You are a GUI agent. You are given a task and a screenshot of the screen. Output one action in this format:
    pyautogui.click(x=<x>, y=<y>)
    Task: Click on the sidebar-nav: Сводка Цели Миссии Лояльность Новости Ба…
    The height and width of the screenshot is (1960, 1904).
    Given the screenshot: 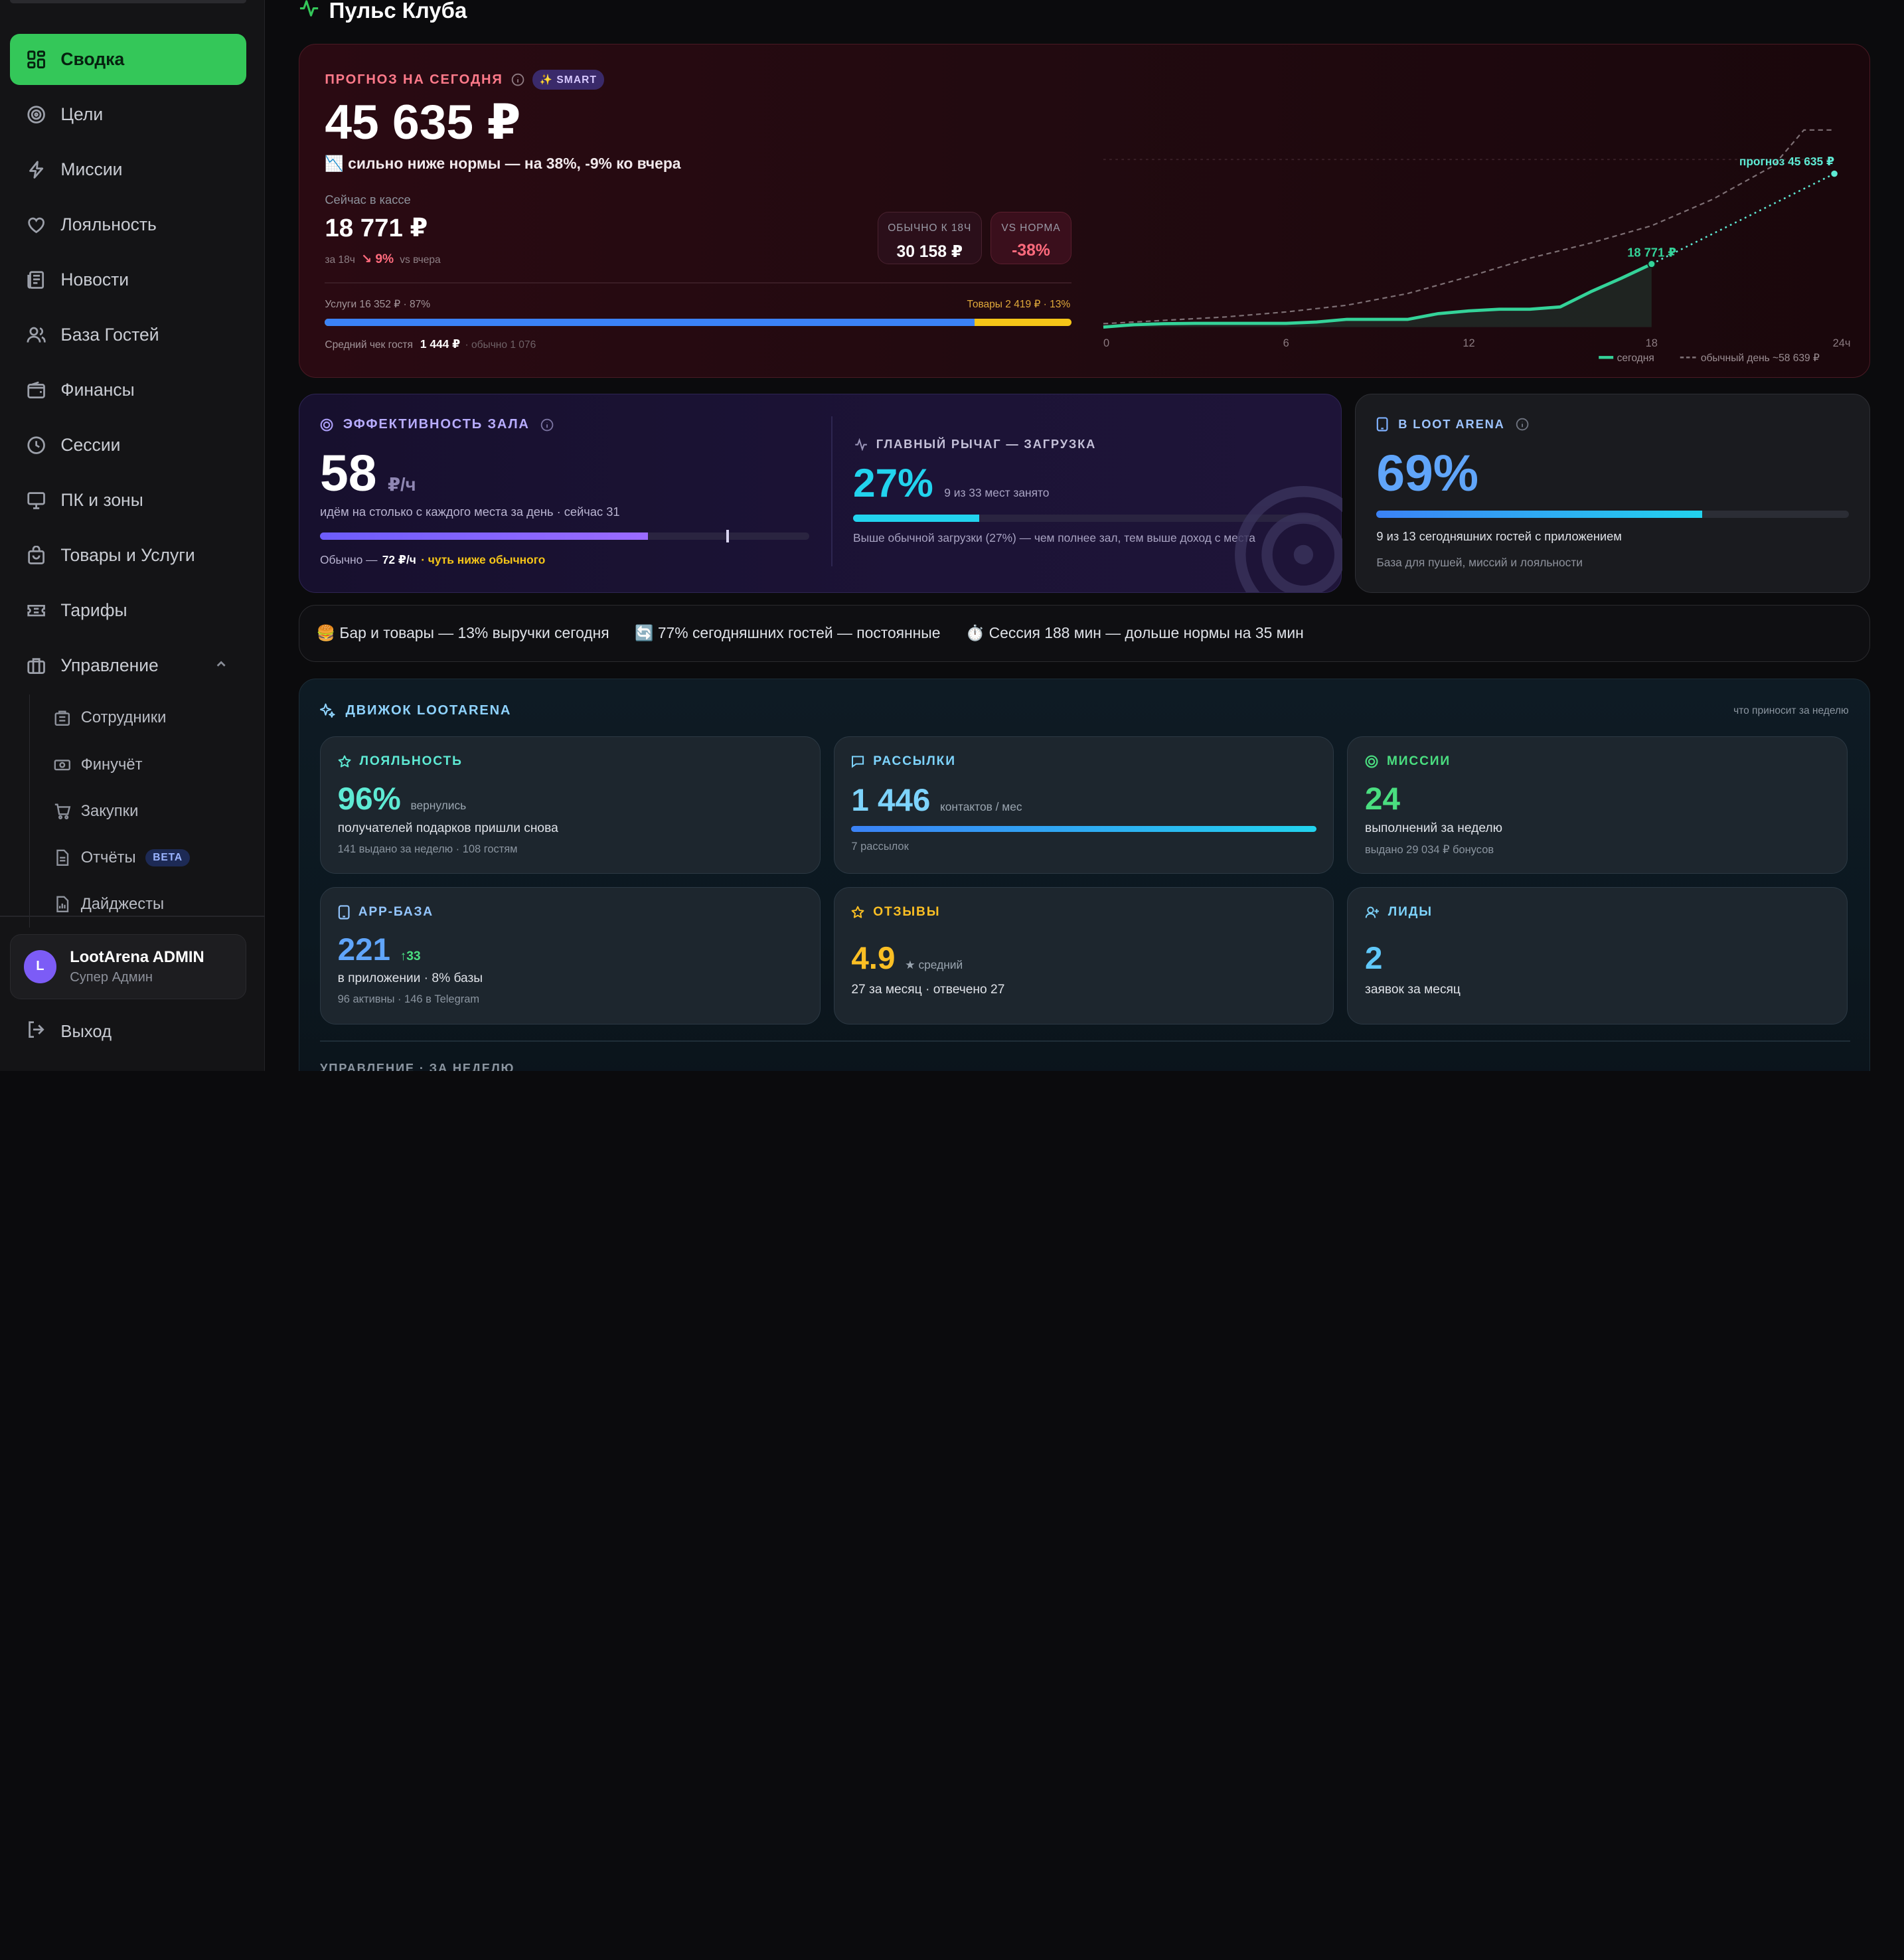 What is the action you would take?
    pyautogui.click(x=128, y=364)
    